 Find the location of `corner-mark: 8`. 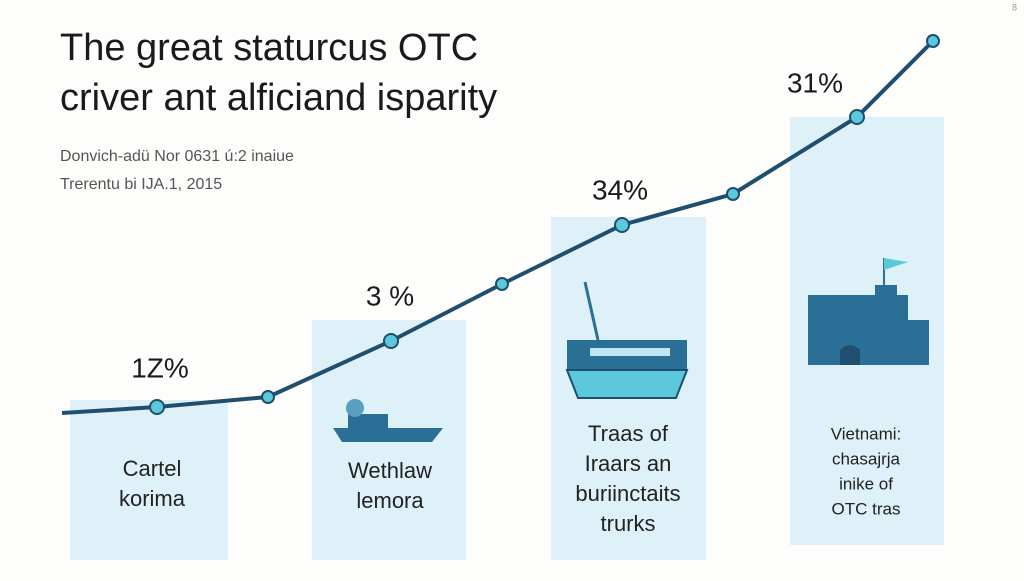

corner-mark: 8 is located at coordinates (1014, 7).